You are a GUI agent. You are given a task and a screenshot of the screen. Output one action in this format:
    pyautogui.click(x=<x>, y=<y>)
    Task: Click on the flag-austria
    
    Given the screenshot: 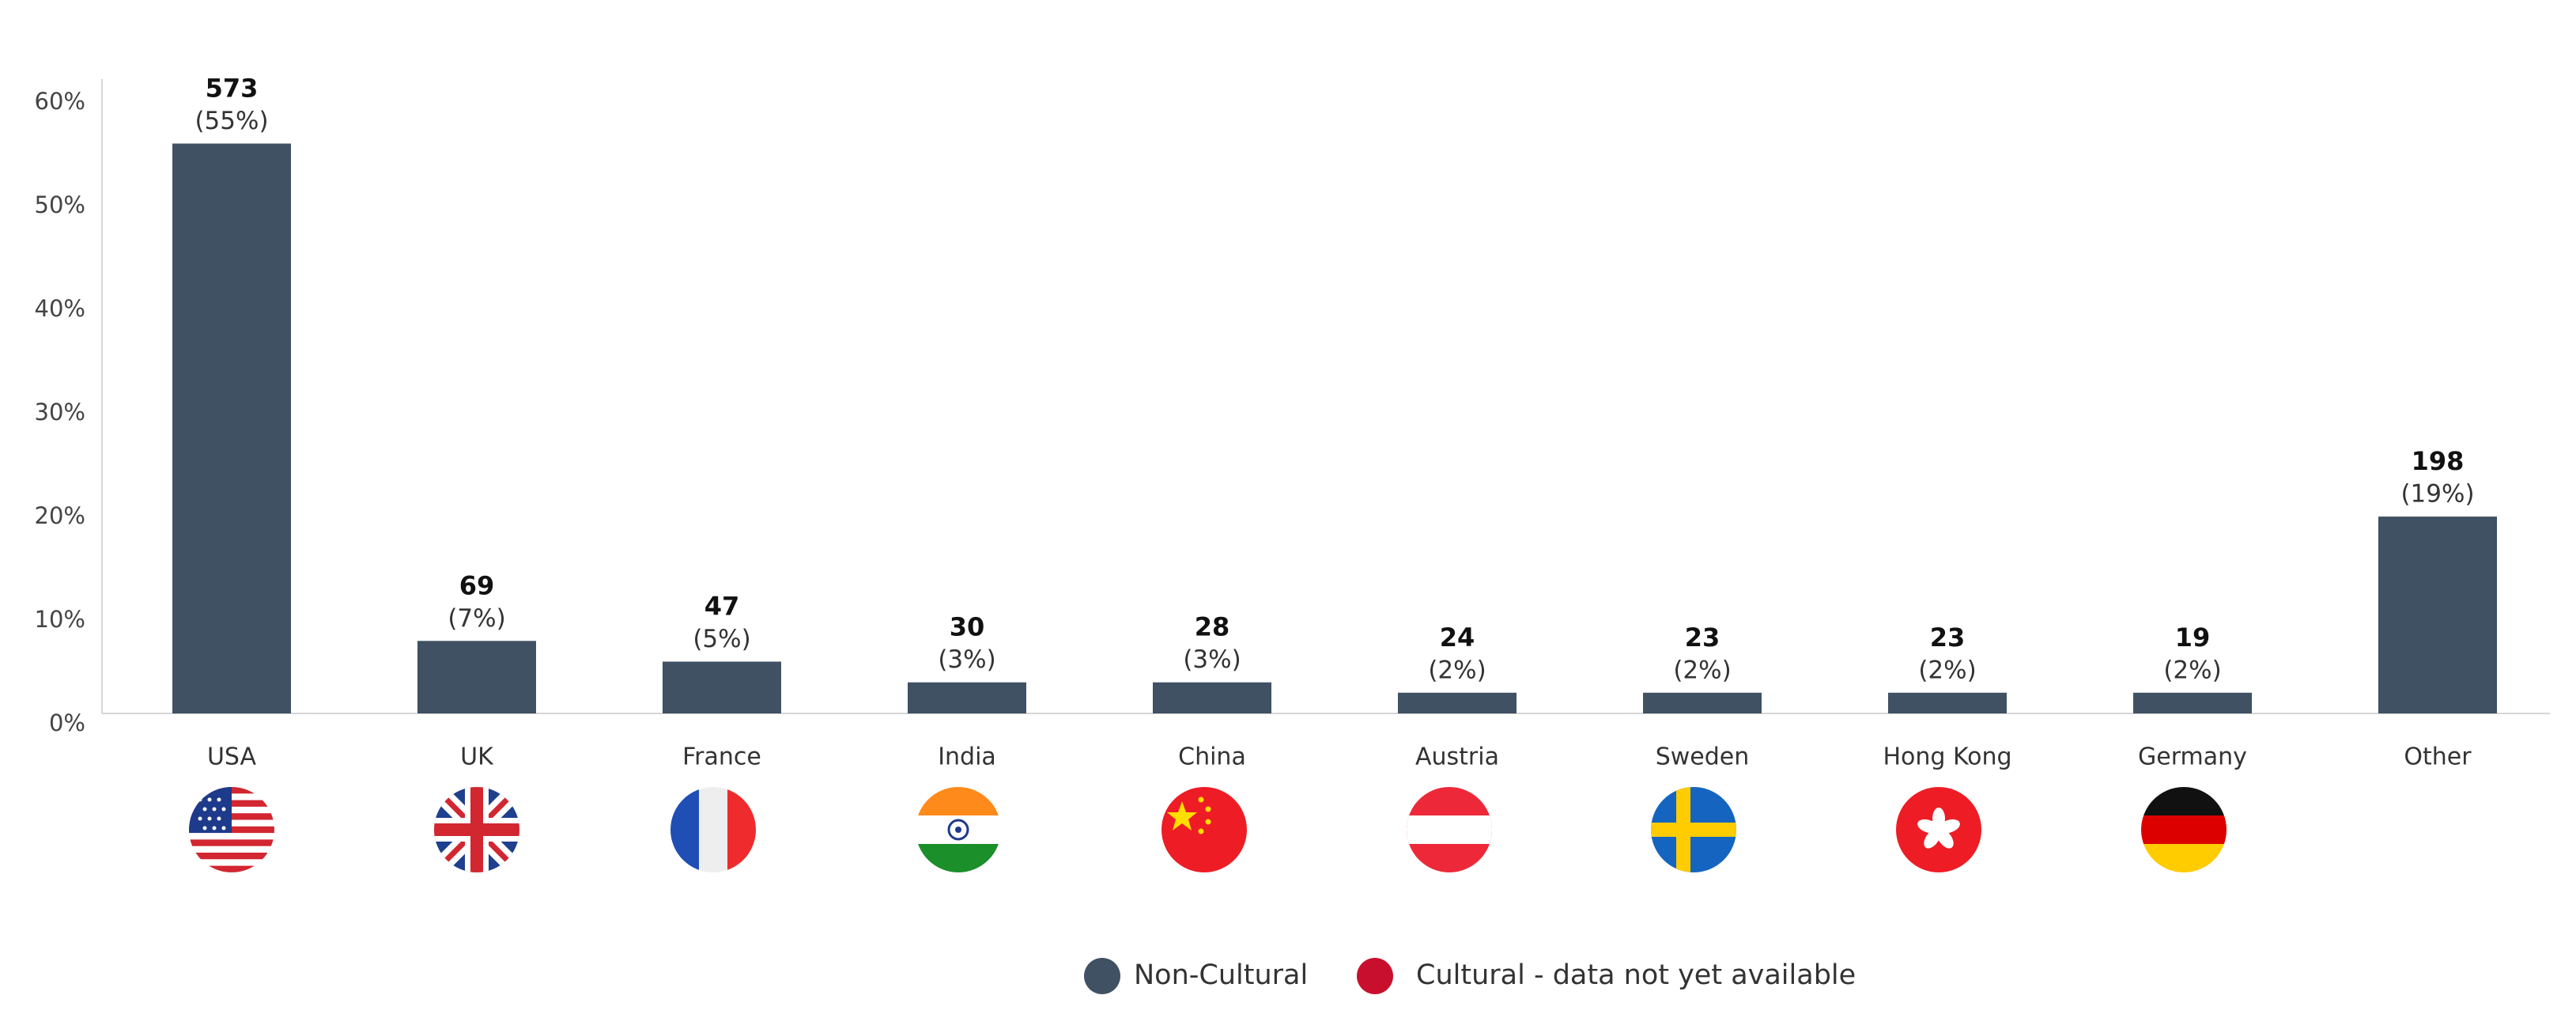 What is the action you would take?
    pyautogui.click(x=1449, y=830)
    